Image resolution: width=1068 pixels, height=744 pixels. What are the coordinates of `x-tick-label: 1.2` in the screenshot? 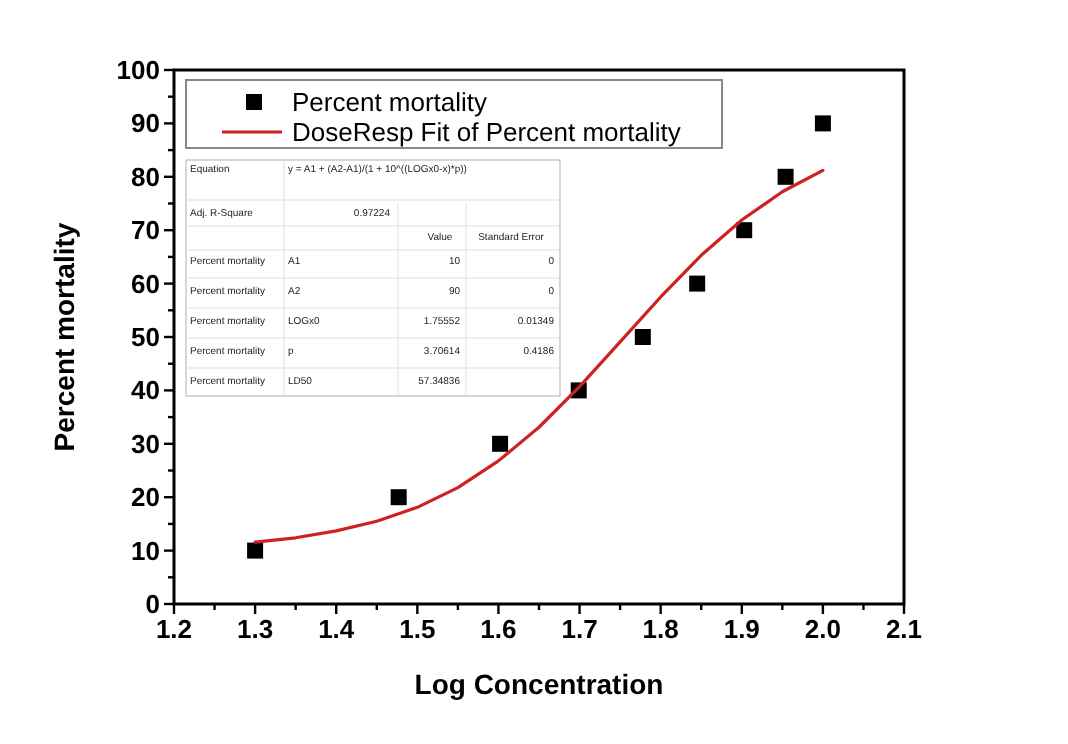 It's located at (174, 629).